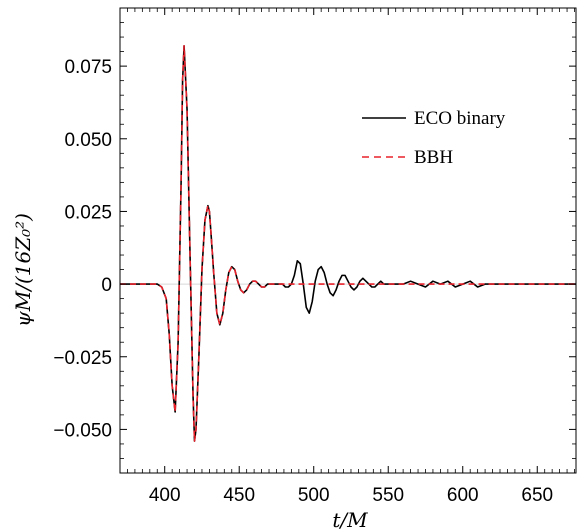  I want to click on legend: ECO binary BBH, so click(434, 138).